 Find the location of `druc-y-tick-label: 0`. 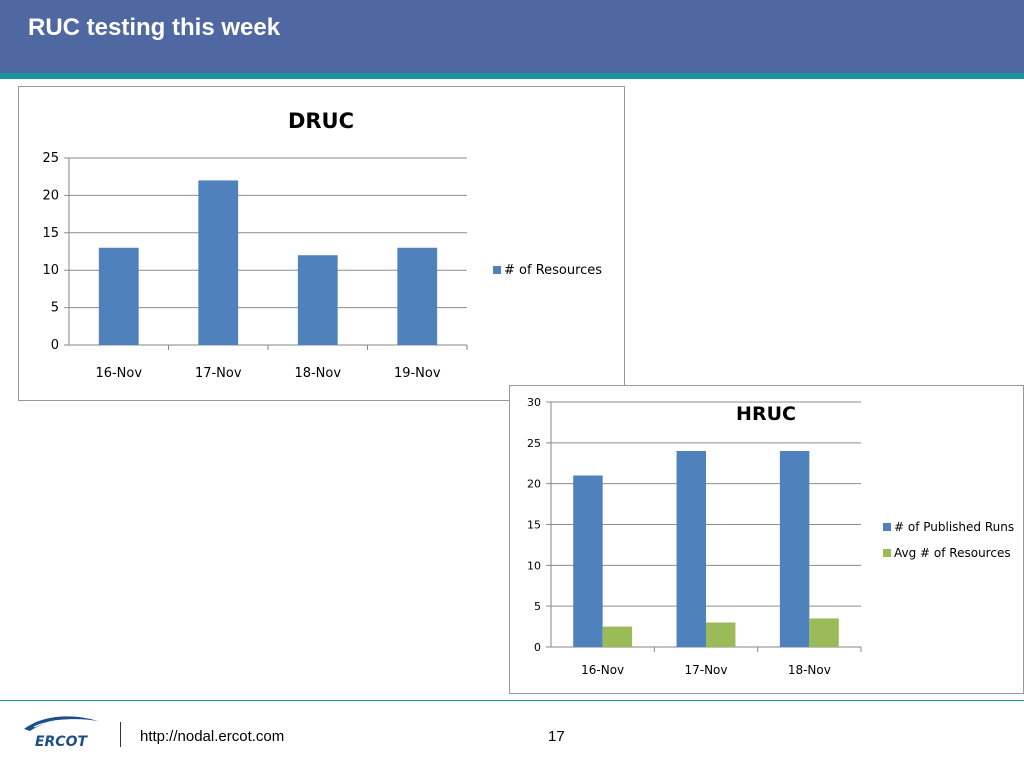

druc-y-tick-label: 0 is located at coordinates (55, 345).